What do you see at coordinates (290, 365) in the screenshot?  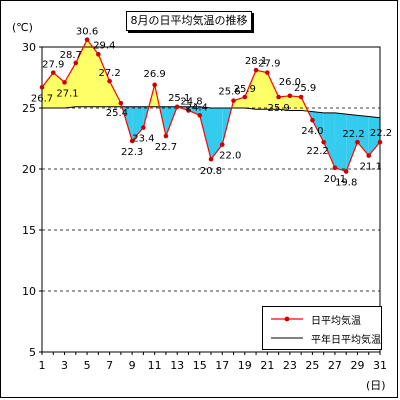 I see `x-tick-label: 23` at bounding box center [290, 365].